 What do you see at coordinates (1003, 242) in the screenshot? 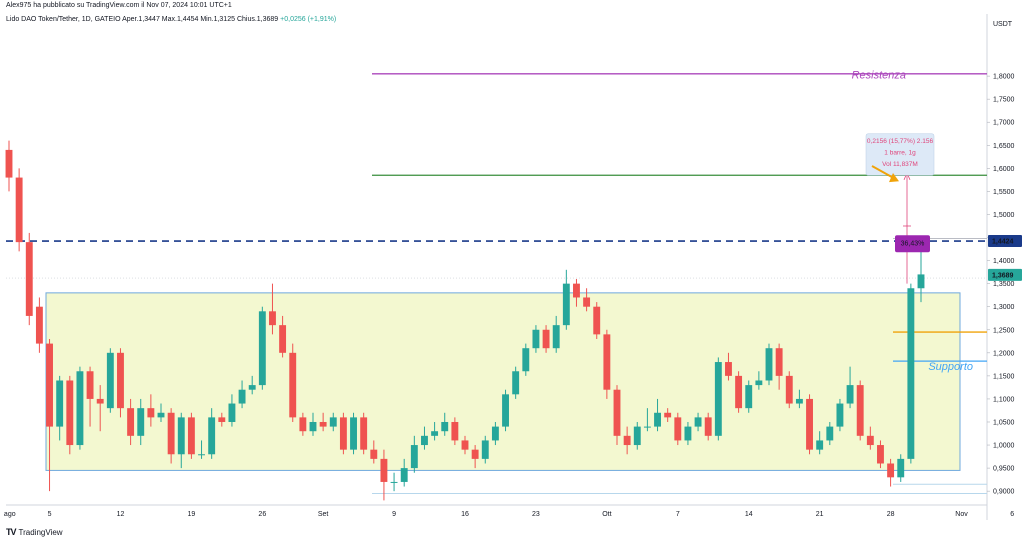
I see `level-price-label: 1,4424` at bounding box center [1003, 242].